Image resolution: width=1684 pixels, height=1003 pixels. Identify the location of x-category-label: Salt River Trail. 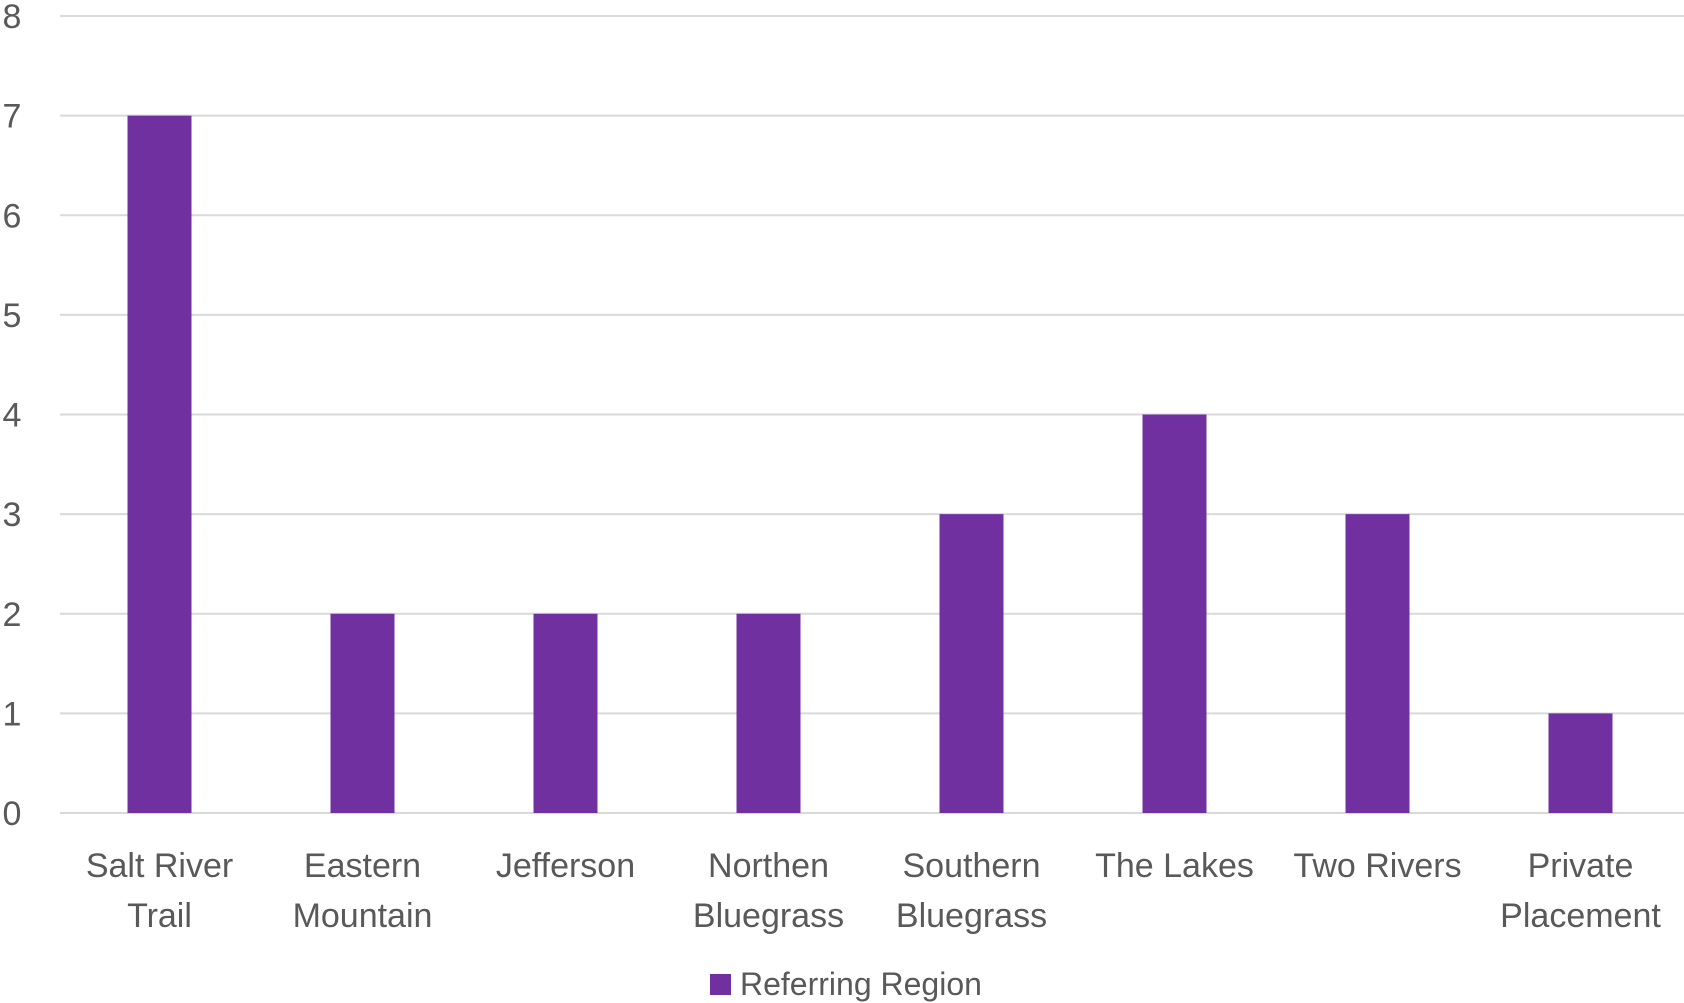
(159, 891).